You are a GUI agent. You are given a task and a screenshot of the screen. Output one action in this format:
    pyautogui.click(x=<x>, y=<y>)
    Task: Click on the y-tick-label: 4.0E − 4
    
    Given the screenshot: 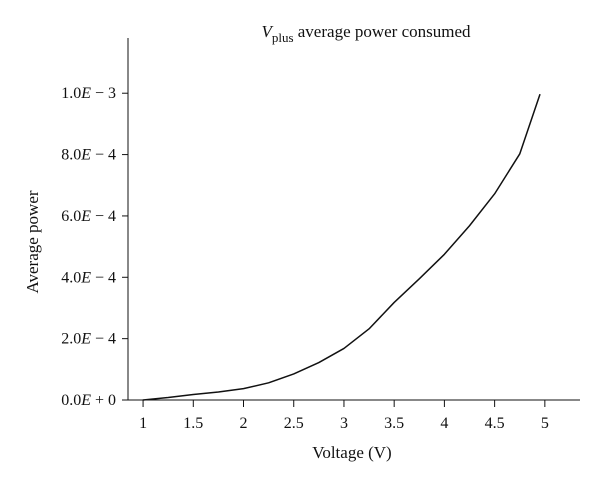 What is the action you would take?
    pyautogui.click(x=88, y=277)
    